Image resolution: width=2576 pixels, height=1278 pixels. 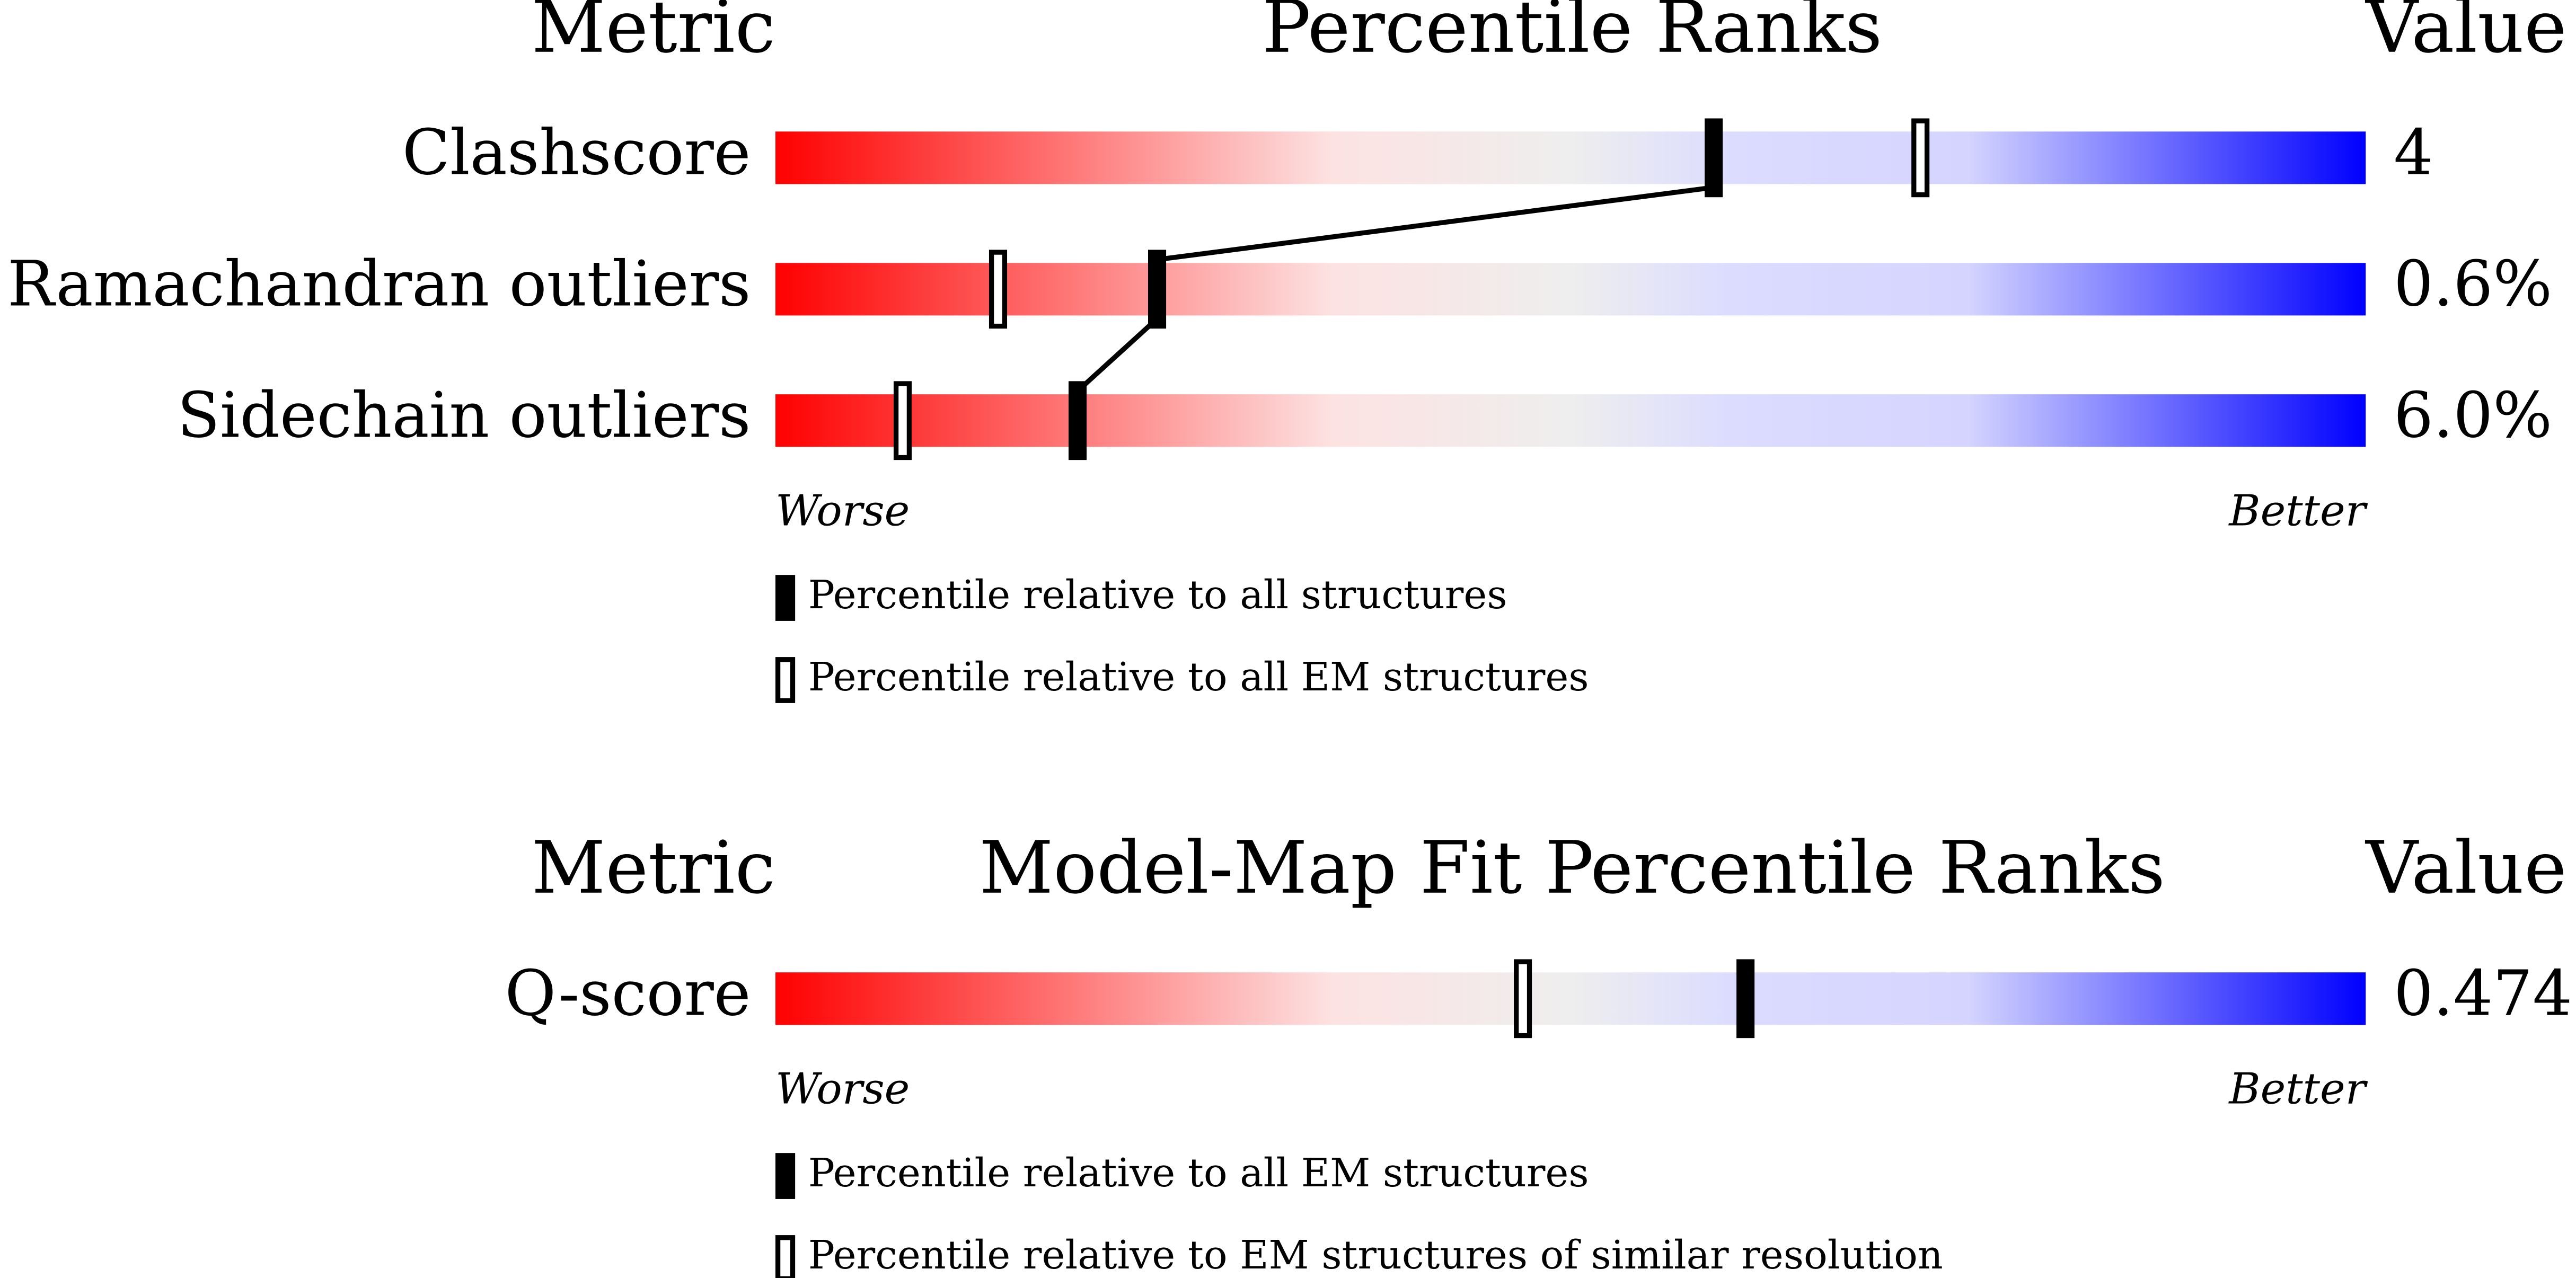 What do you see at coordinates (1572, 868) in the screenshot?
I see `panel-title: Model-Map Fit Percentile Ranks` at bounding box center [1572, 868].